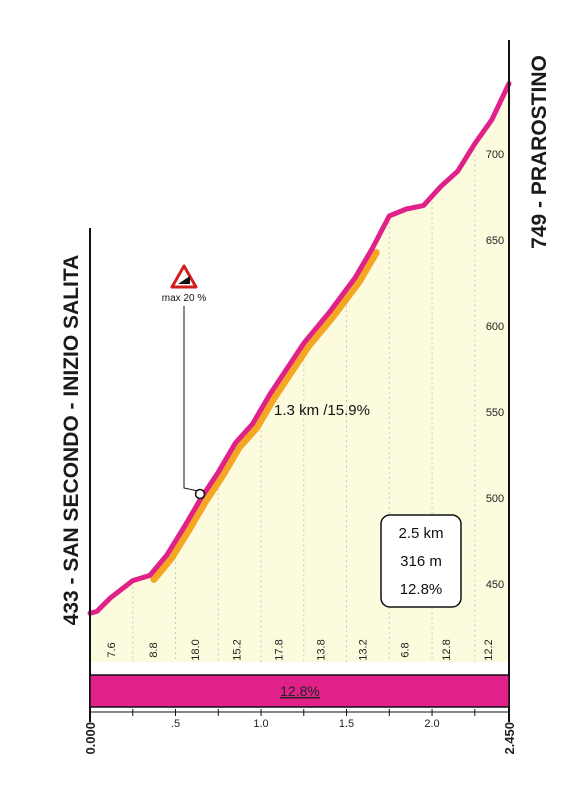 The image size is (578, 800). Describe the element at coordinates (539, 152) in the screenshot. I see `end-location-label: 749 - PRAROSTINO` at that location.